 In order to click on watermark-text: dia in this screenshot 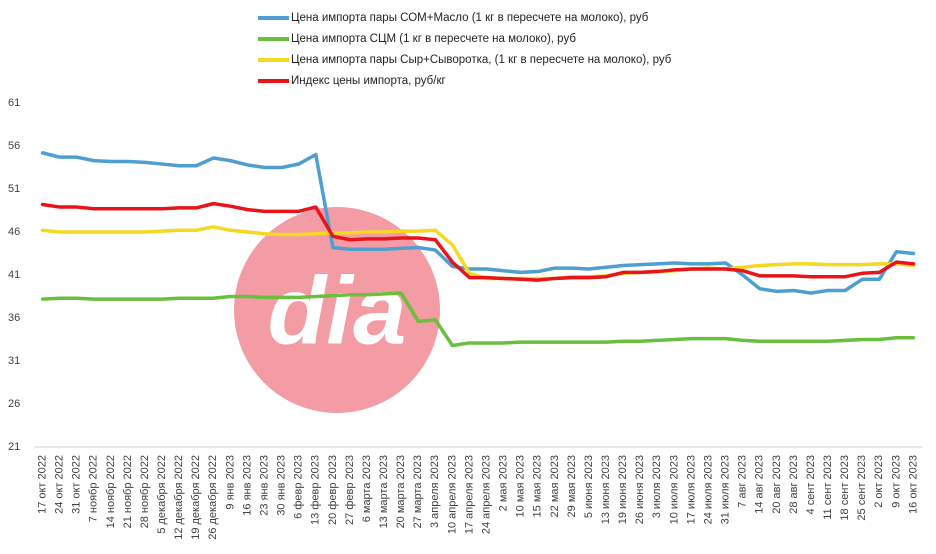, I will do `click(337, 310)`.